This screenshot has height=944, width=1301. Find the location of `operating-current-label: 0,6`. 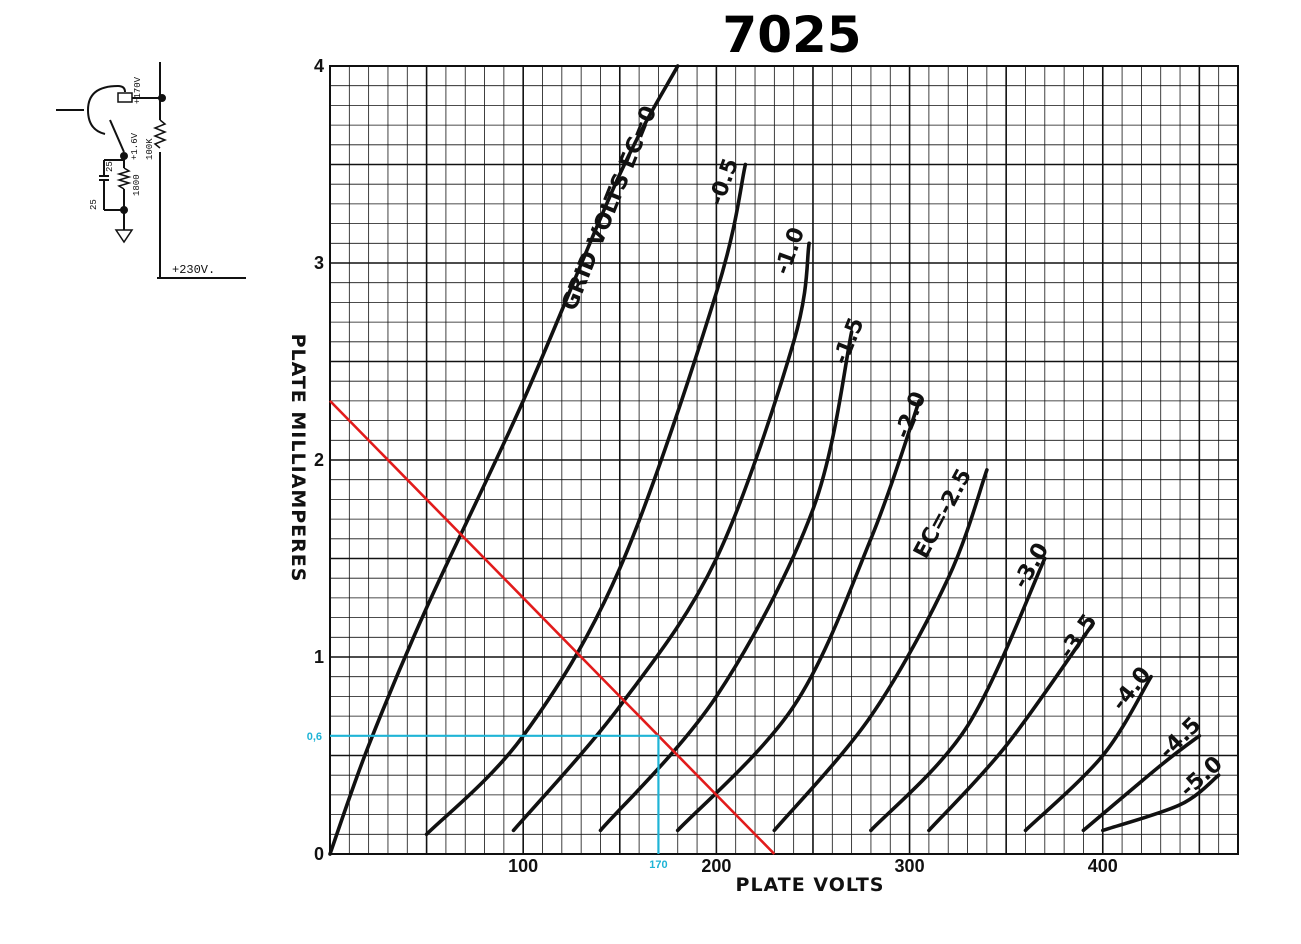

operating-current-label: 0,6 is located at coordinates (314, 737).